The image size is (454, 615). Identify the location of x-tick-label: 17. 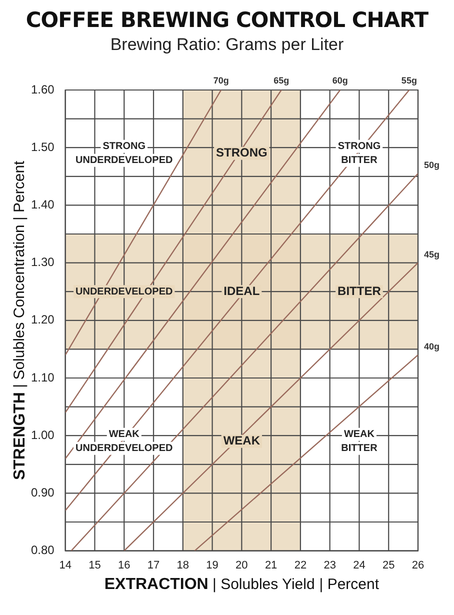
(153, 565).